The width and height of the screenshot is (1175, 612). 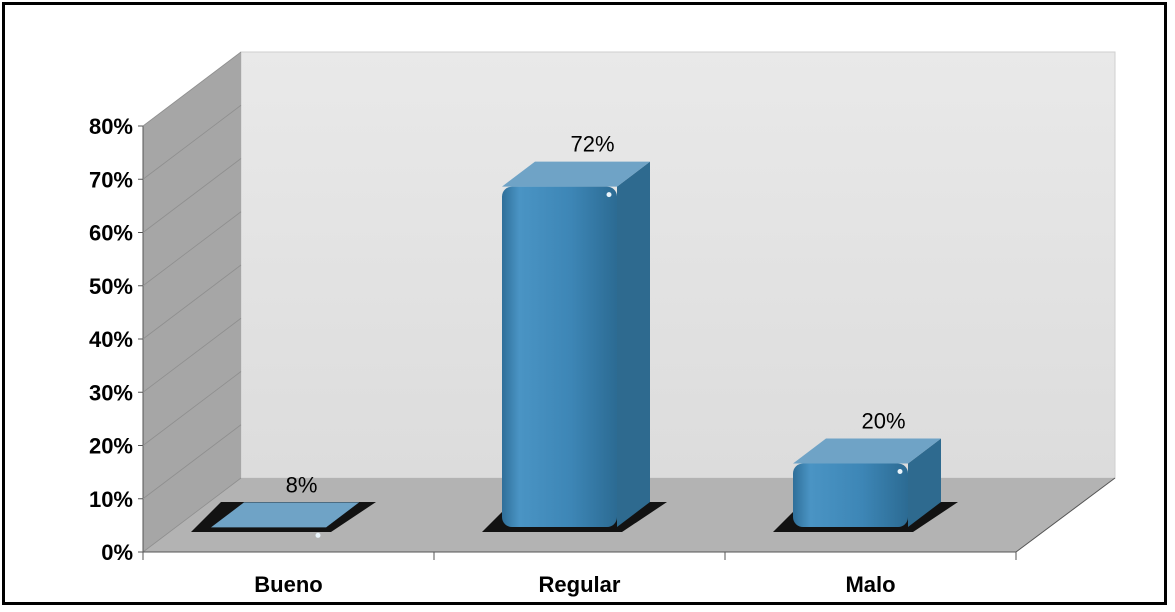 What do you see at coordinates (111, 446) in the screenshot?
I see `y-tick-label: 20%` at bounding box center [111, 446].